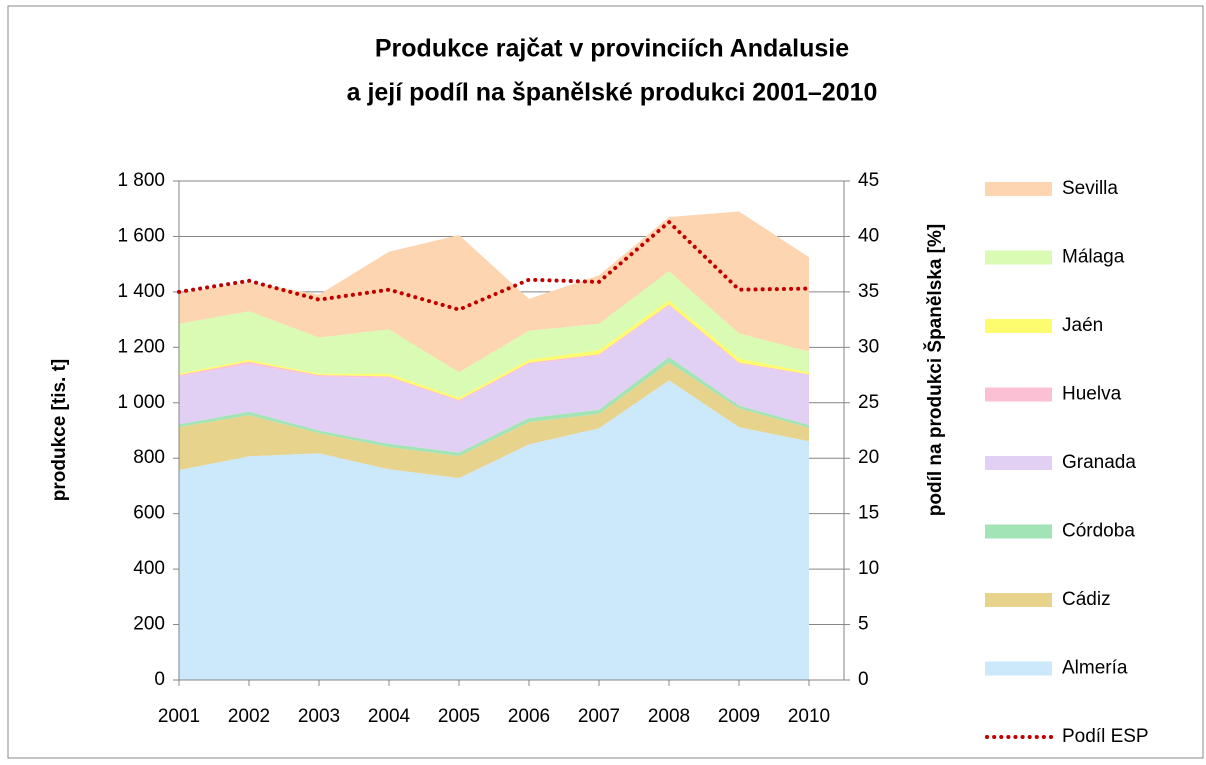 The width and height of the screenshot is (1206, 765). What do you see at coordinates (863, 679) in the screenshot?
I see `y2-tick-label: 0` at bounding box center [863, 679].